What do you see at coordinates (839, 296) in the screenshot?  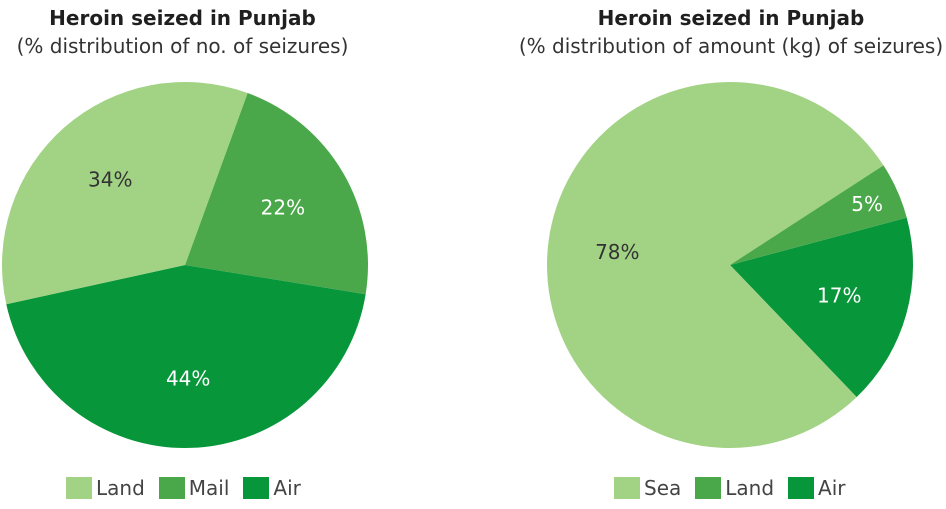 I see `data-label-air-seizure-amount: 17%` at bounding box center [839, 296].